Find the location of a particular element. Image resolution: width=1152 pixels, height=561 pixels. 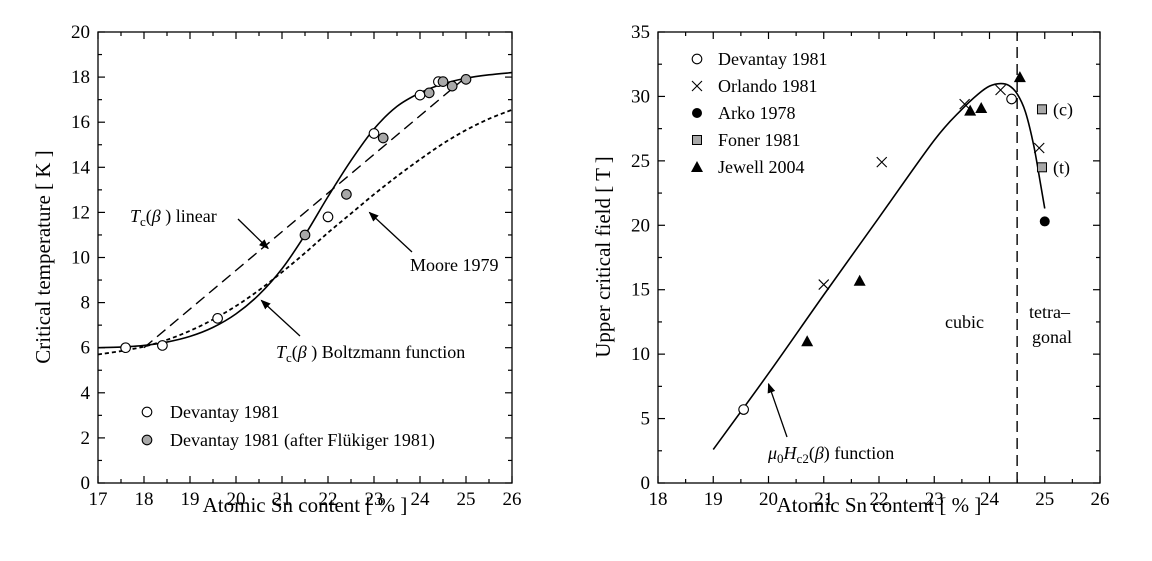

right-y-tick-labels: 0 5 10 15 20 25 30 35 is located at coordinates (640, 258).